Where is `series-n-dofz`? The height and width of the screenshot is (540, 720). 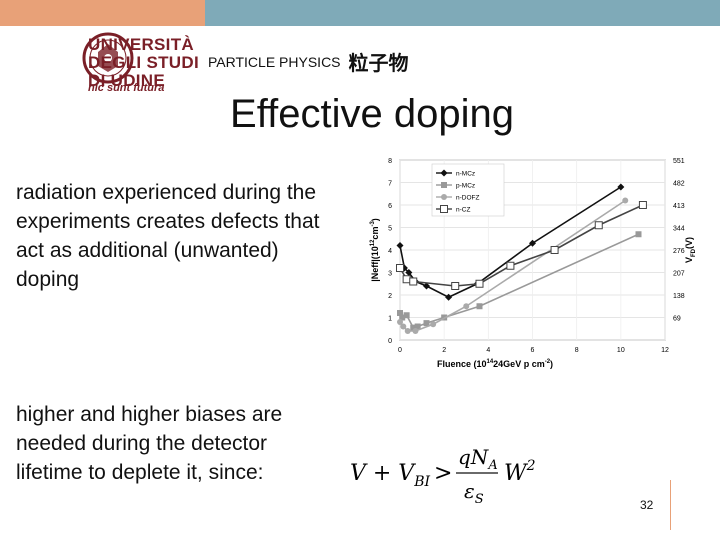 series-n-dofz is located at coordinates (513, 265).